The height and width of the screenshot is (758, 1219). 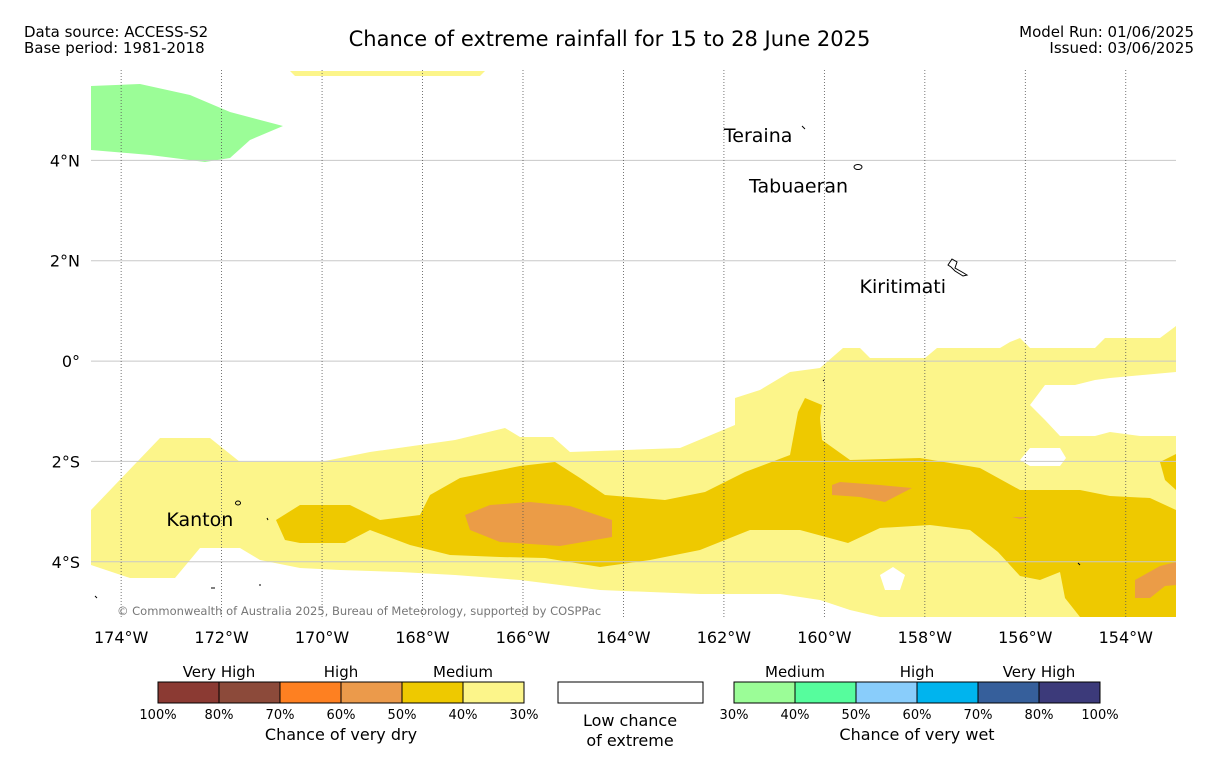 I want to click on place-label-teraina: Teraina, so click(x=758, y=136).